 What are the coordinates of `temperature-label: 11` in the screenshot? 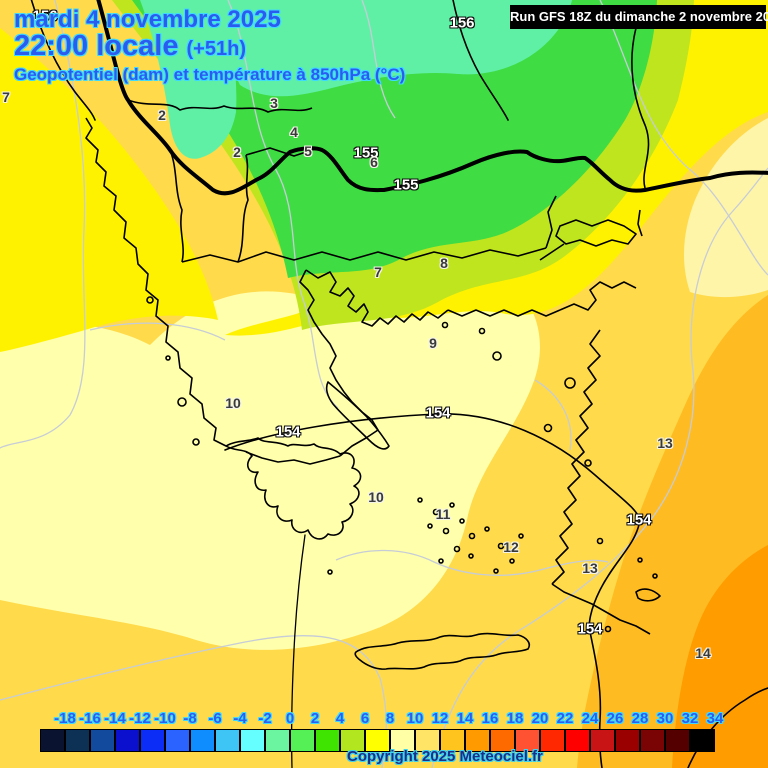 It's located at (443, 514).